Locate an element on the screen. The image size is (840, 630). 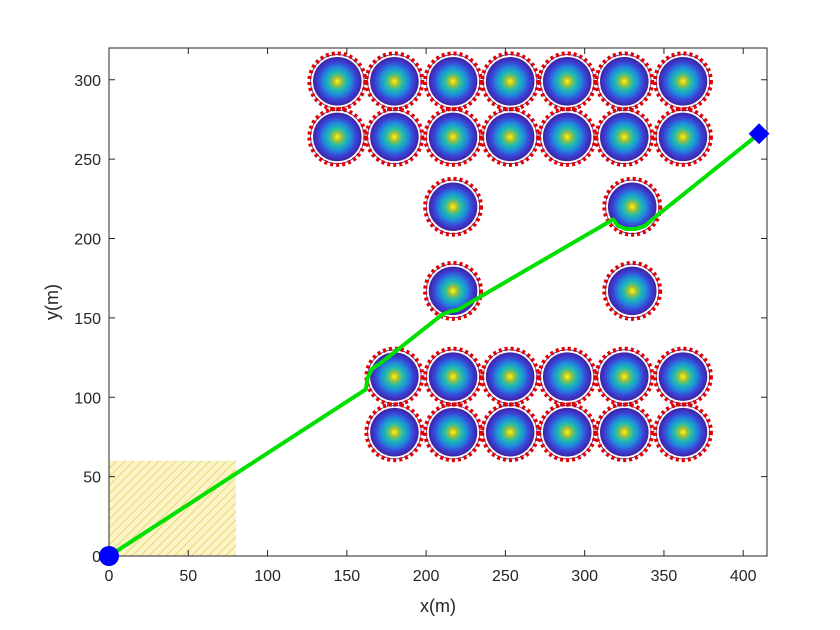
y-tick-label: 50 is located at coordinates (92, 478).